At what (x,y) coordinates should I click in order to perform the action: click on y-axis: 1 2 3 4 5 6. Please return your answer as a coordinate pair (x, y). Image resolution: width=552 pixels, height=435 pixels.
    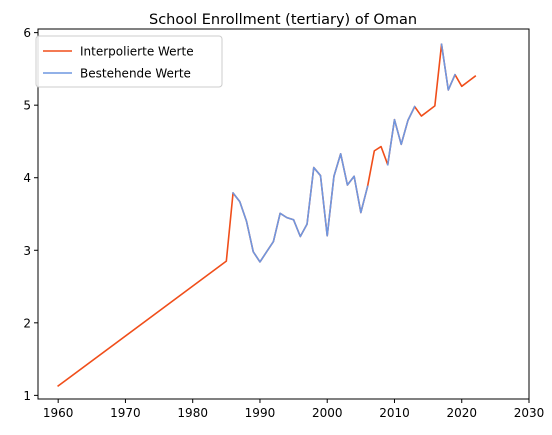
    Looking at the image, I should click on (30, 214).